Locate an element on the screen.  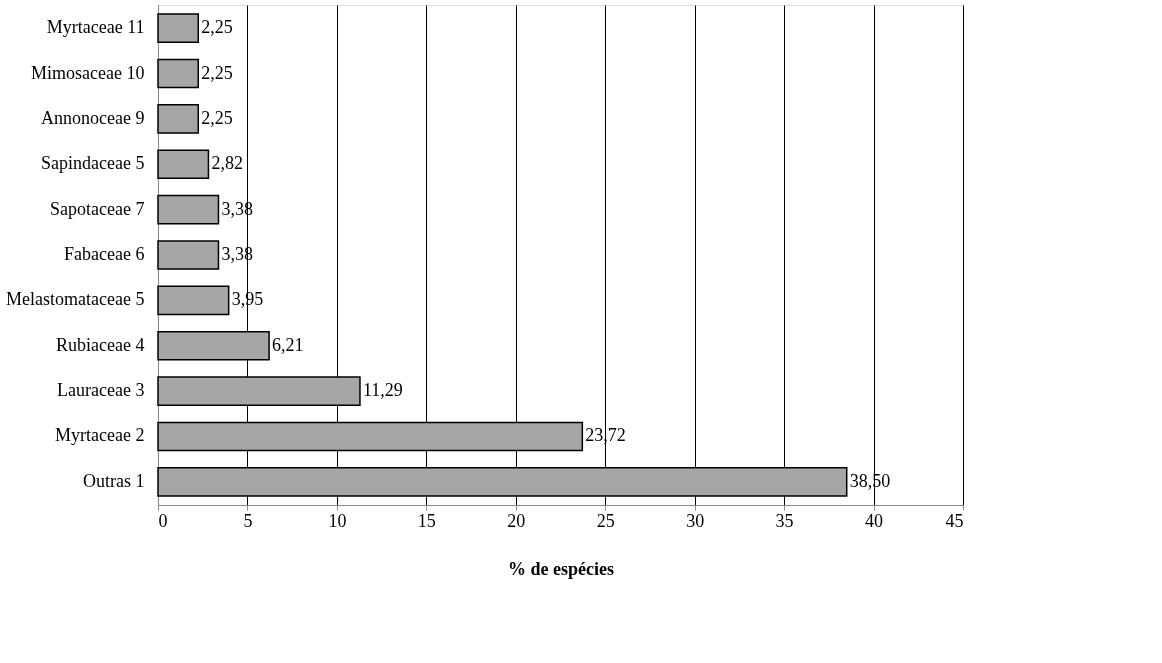
y-tick-label: Sapindaceae 5 is located at coordinates (93, 163).